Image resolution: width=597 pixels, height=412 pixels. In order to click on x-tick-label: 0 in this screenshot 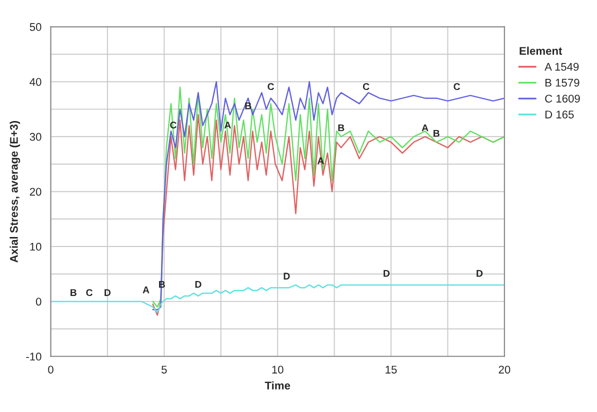, I will do `click(51, 370)`.